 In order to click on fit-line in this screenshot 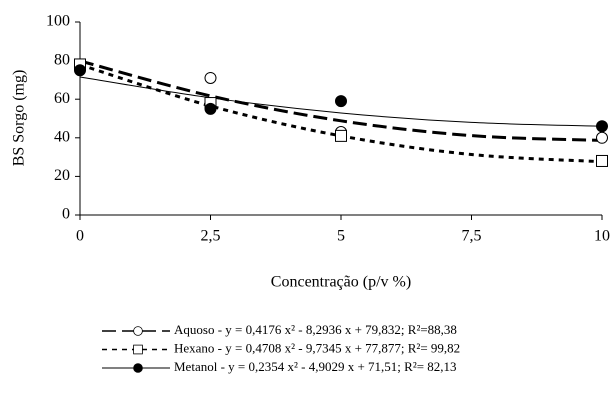, I will do `click(341, 101)`.